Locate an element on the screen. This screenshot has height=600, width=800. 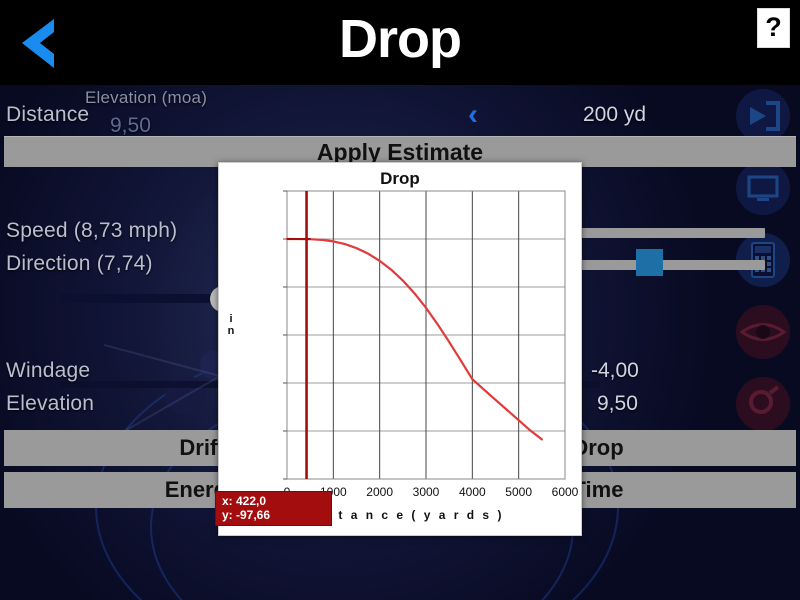
back-chevron-icon is located at coordinates (38, 43).